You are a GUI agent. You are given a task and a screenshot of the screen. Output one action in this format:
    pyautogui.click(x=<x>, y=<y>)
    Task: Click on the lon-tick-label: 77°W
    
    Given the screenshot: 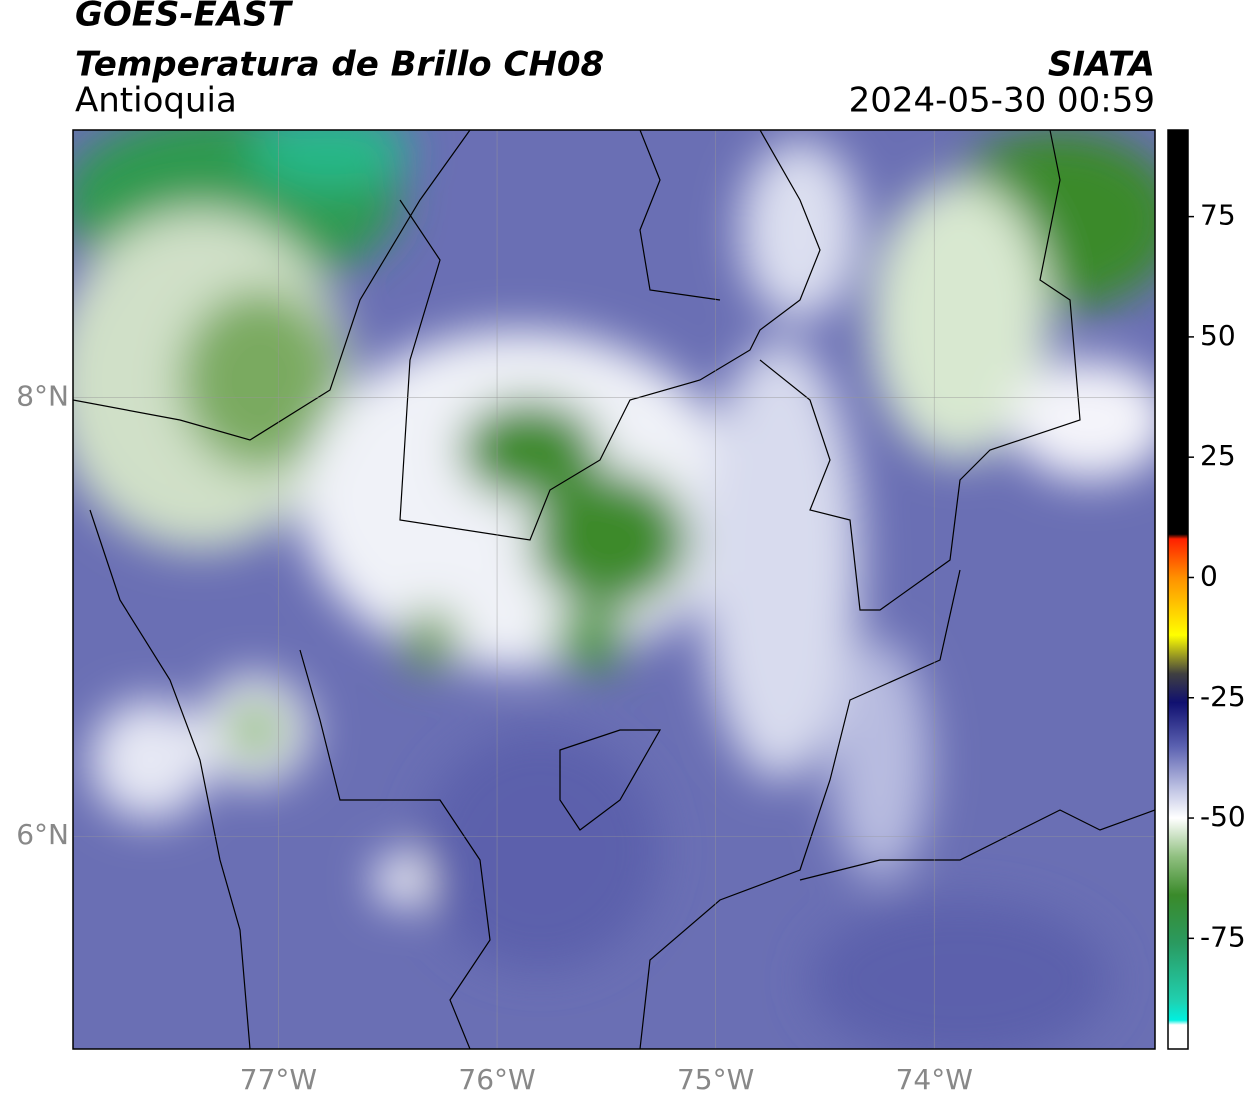 What is the action you would take?
    pyautogui.click(x=278, y=1079)
    